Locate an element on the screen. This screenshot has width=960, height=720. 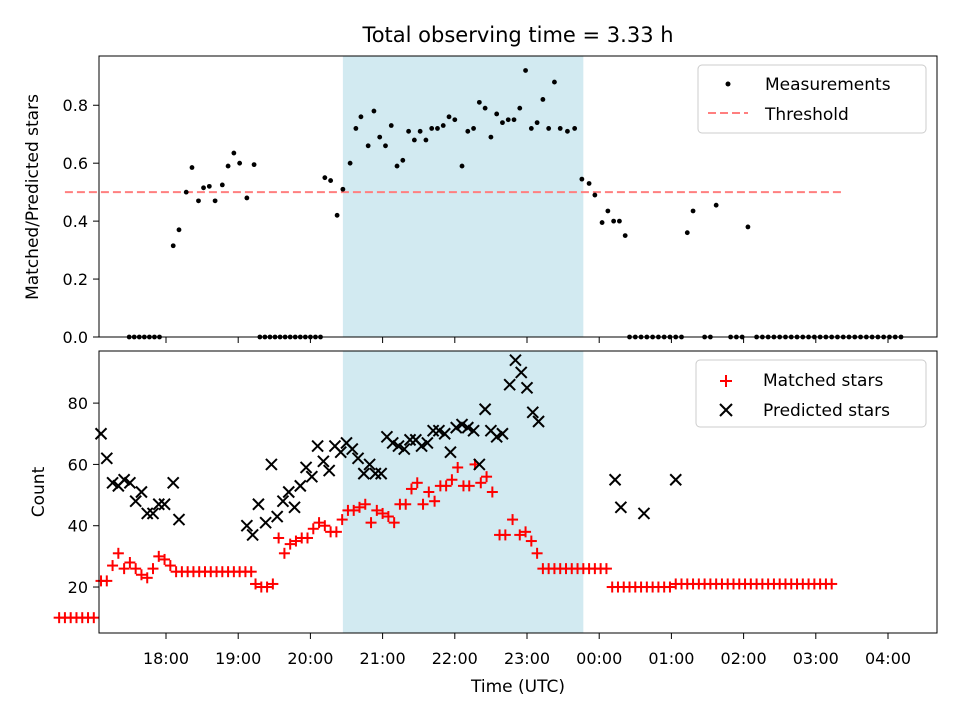
x-tick-label: 18:00 is located at coordinates (166, 658).